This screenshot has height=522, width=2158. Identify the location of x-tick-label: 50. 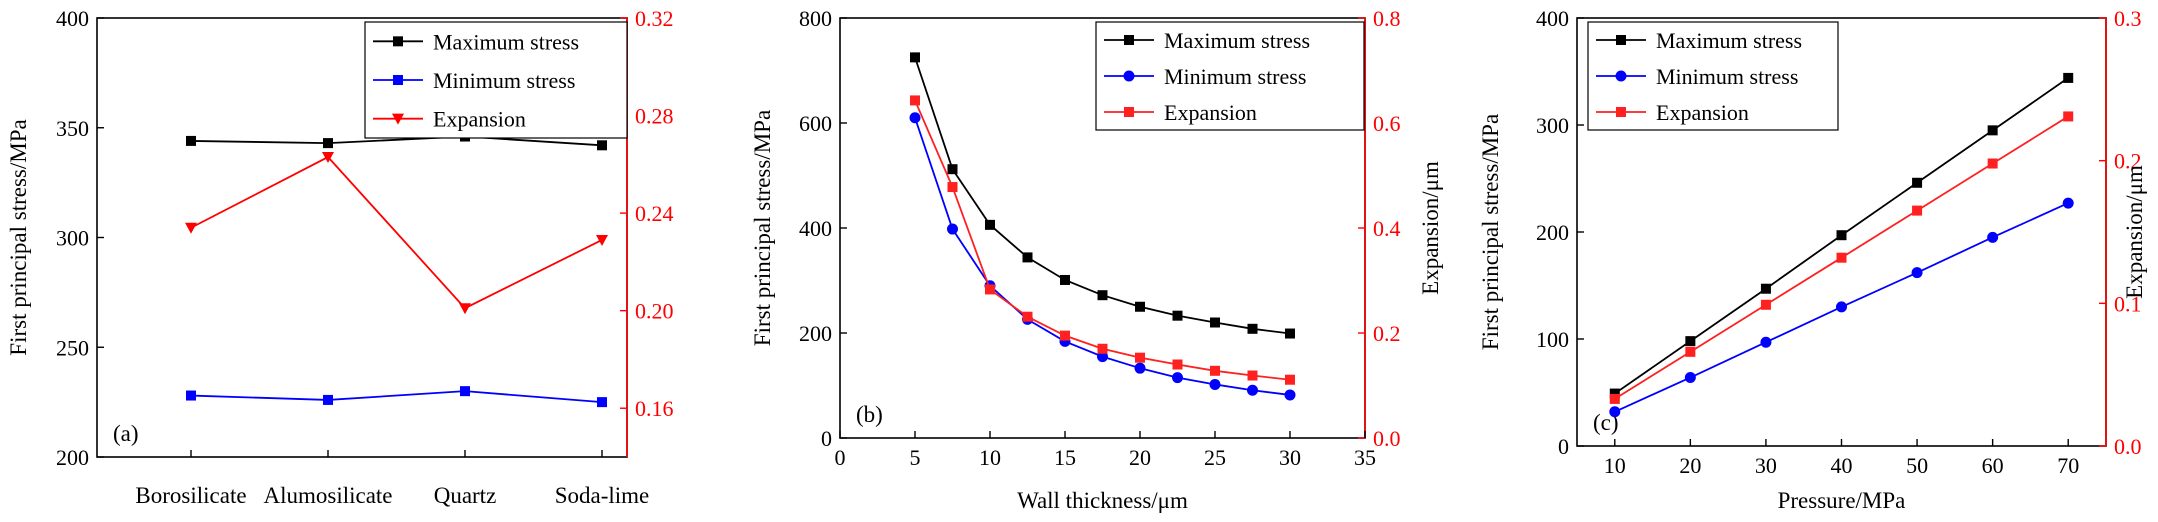
(1917, 465).